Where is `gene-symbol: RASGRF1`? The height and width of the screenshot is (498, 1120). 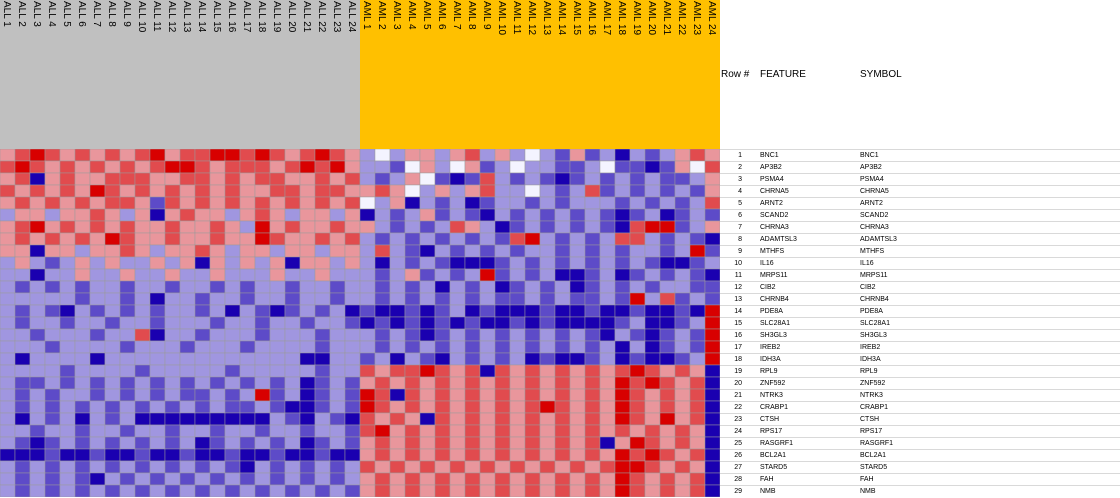
gene-symbol: RASGRF1 is located at coordinates (877, 443).